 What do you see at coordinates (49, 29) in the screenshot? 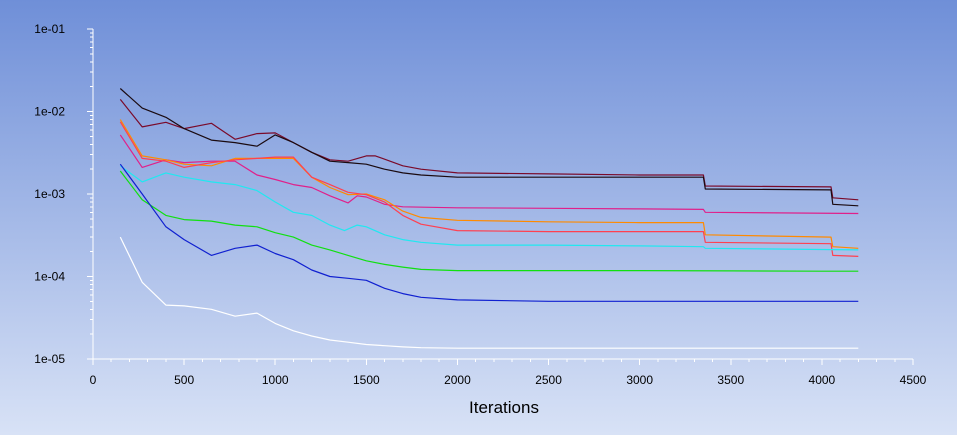
I see `y-tick-label: 1e-01` at bounding box center [49, 29].